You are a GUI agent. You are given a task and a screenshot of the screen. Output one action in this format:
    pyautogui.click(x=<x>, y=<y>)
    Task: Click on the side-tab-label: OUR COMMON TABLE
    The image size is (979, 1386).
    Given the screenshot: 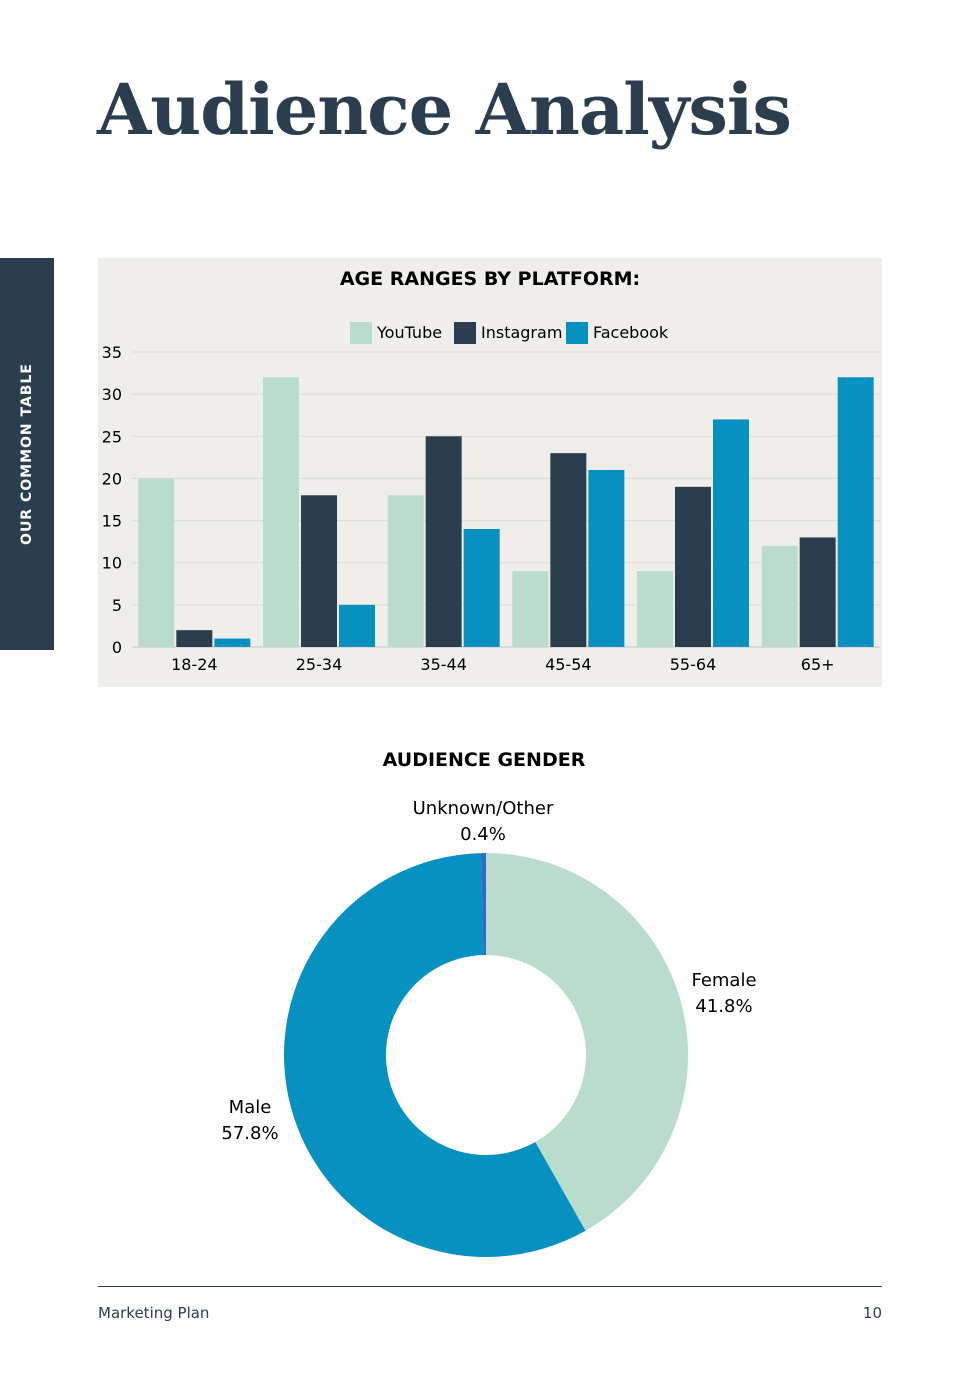 What is the action you would take?
    pyautogui.click(x=27, y=454)
    